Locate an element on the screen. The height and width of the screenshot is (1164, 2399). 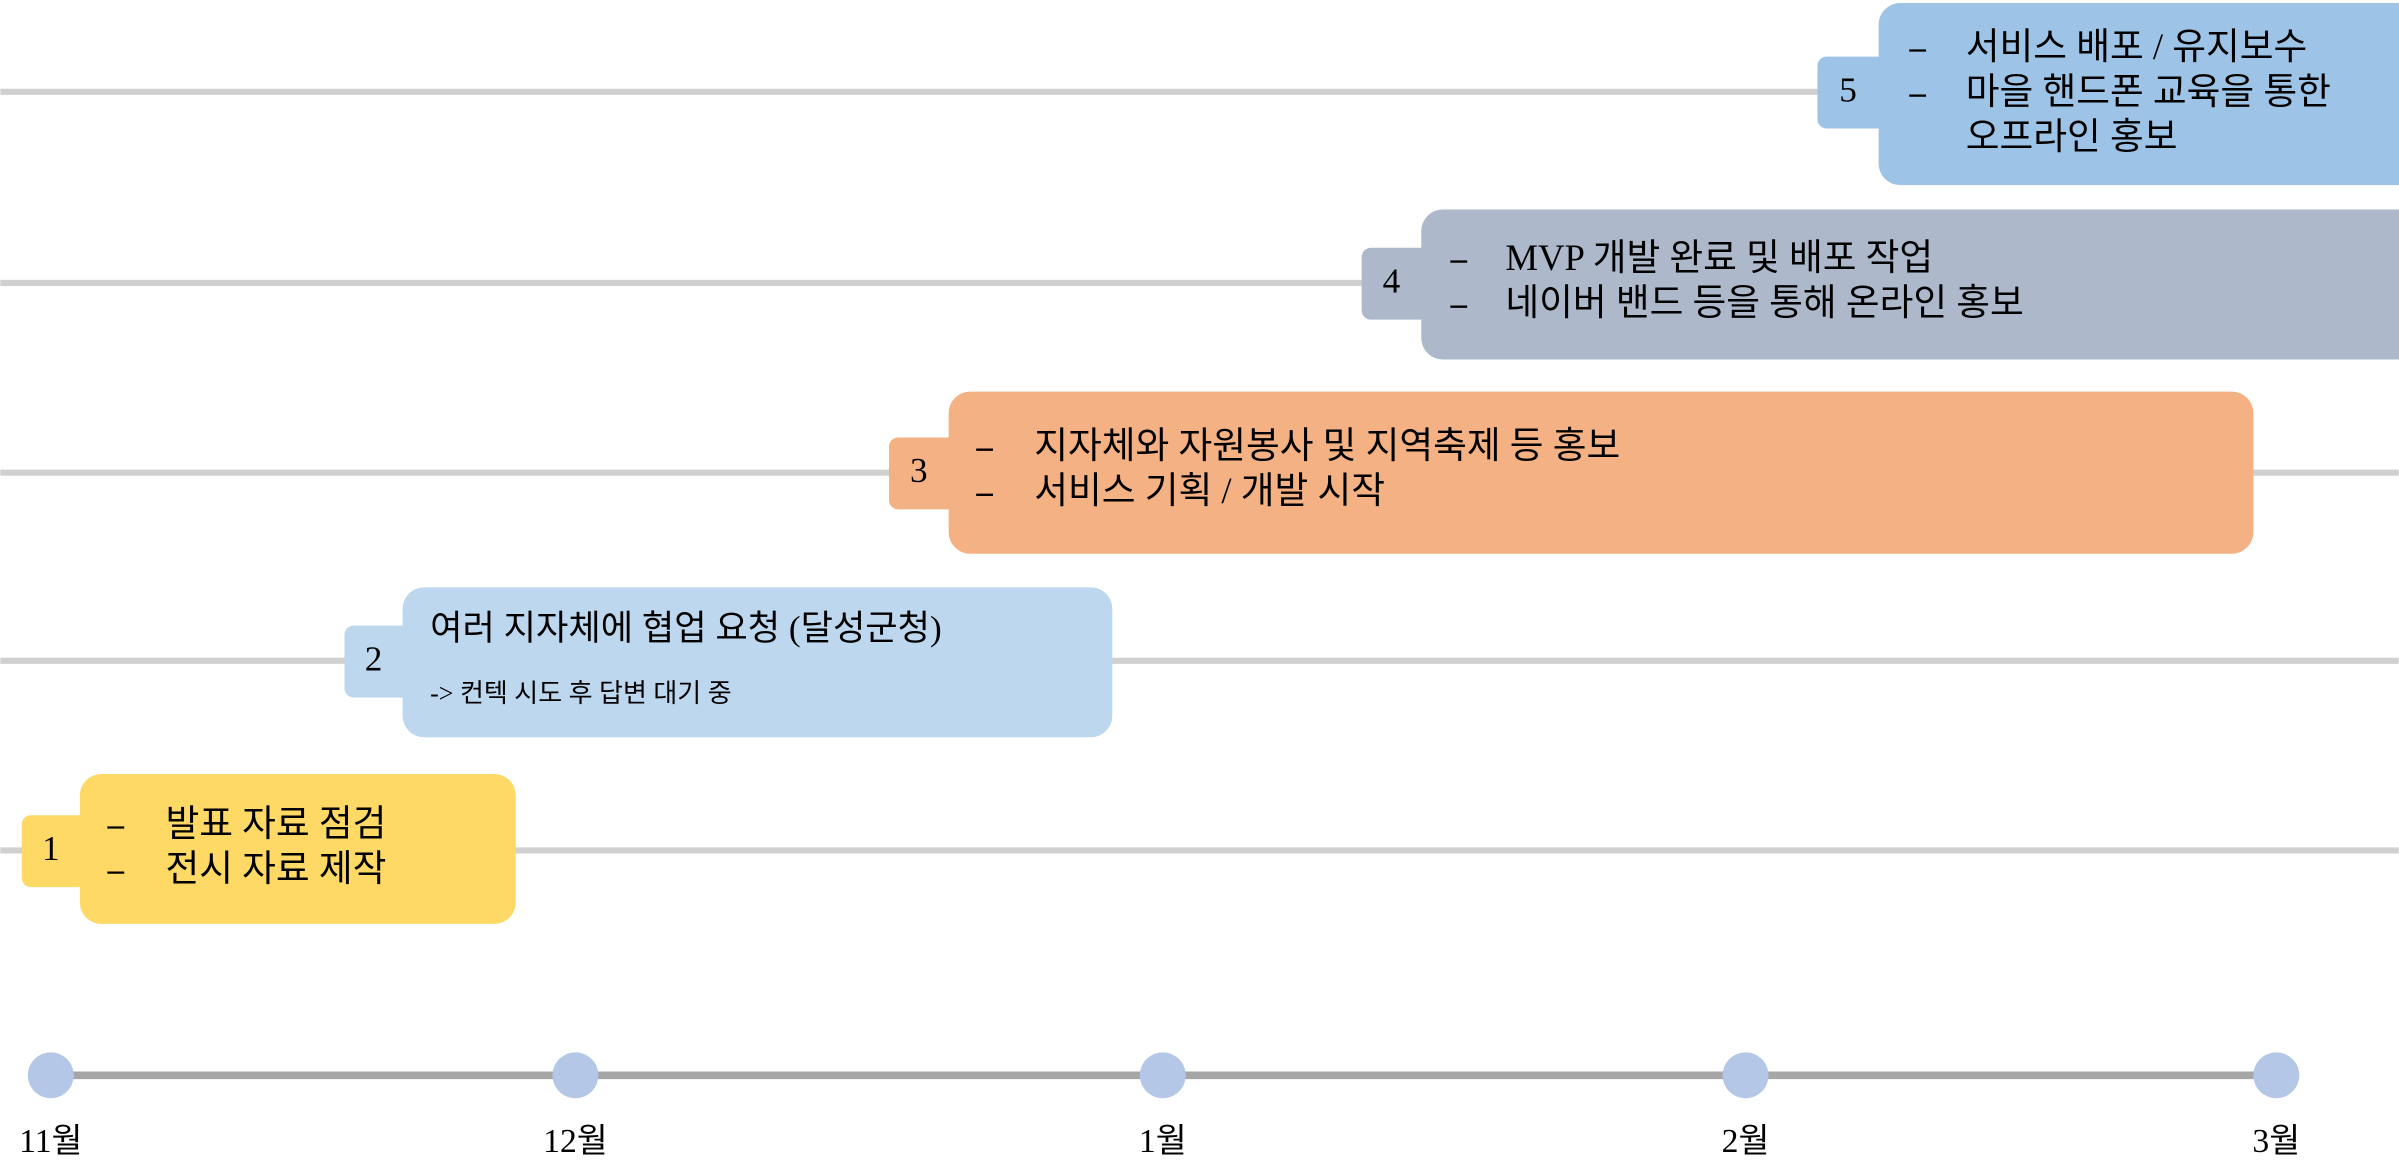
month-label: 3월 is located at coordinates (2276, 1141).